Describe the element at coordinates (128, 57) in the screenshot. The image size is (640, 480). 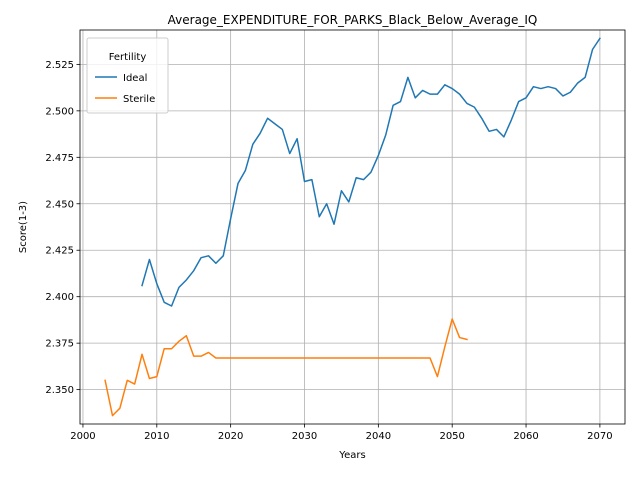
I see `legend-title: Fertility` at that location.